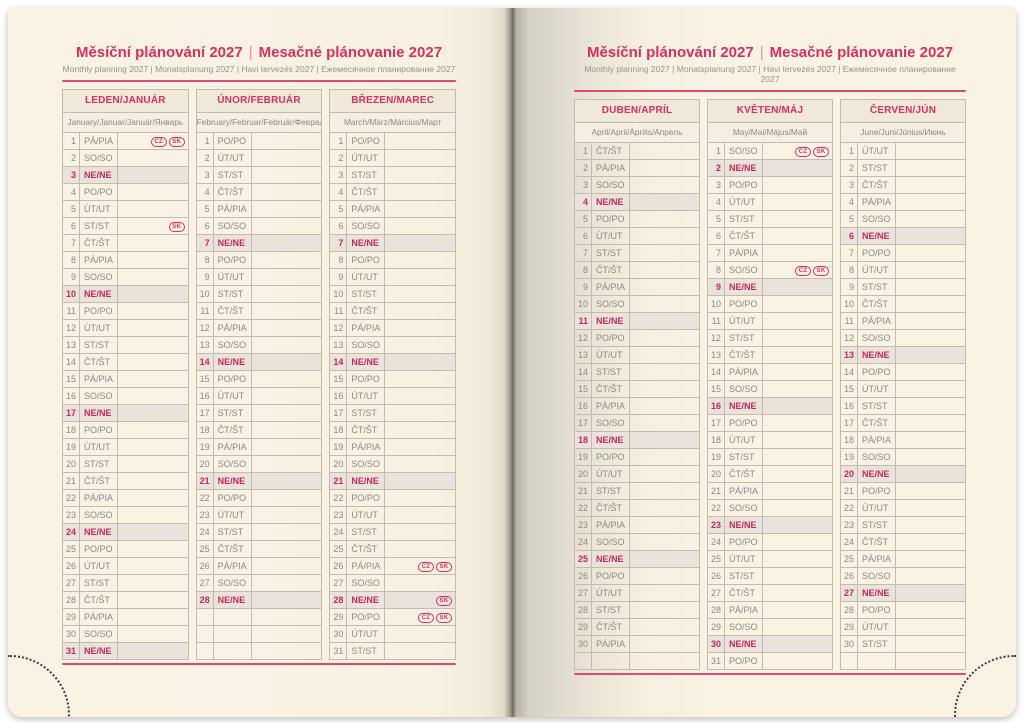 The width and height of the screenshot is (1024, 723). What do you see at coordinates (637, 490) in the screenshot?
I see `day-row: 21 ST/ST` at bounding box center [637, 490].